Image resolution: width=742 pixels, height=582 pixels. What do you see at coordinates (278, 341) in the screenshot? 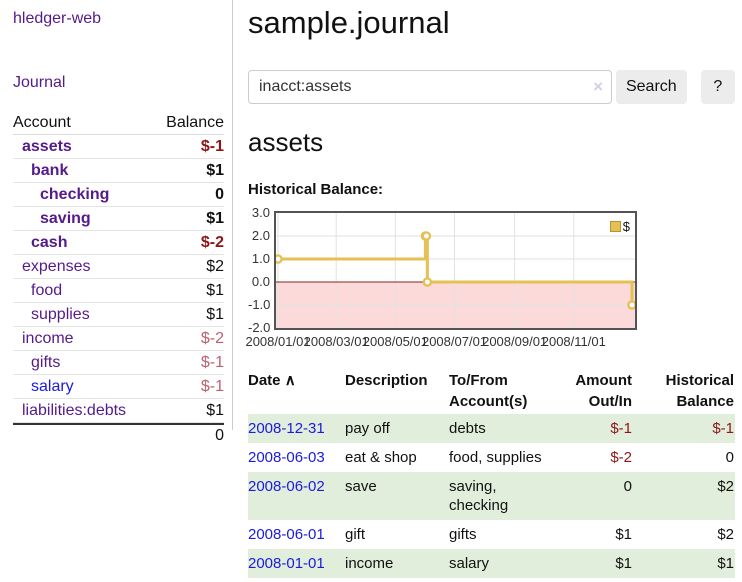
I see `x-axis-tick-label: 2008/01/01` at bounding box center [278, 341].